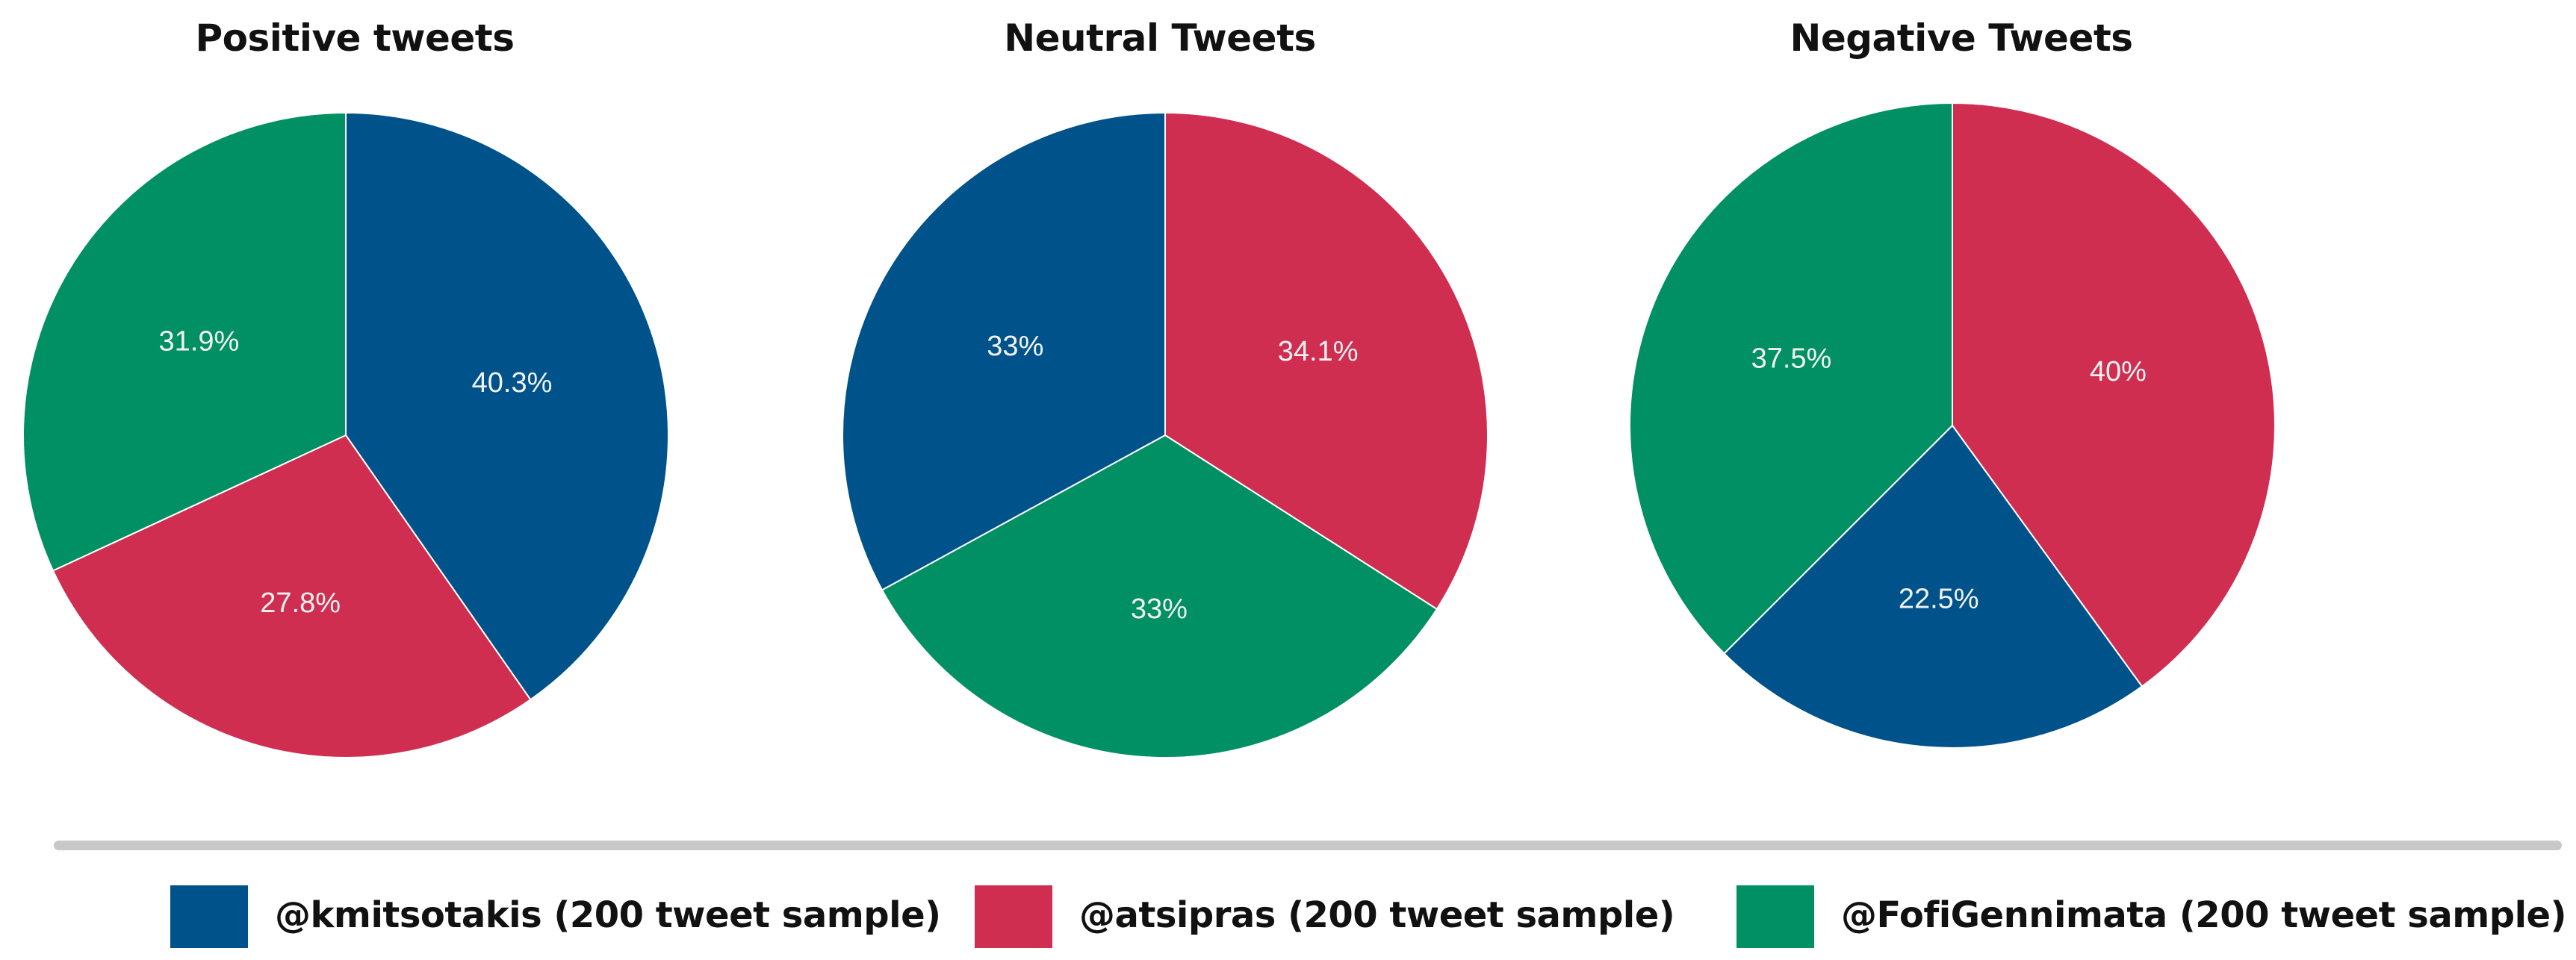 The height and width of the screenshot is (960, 2576). I want to click on pie-slice-neutral-kmitsotakis, so click(1004, 351).